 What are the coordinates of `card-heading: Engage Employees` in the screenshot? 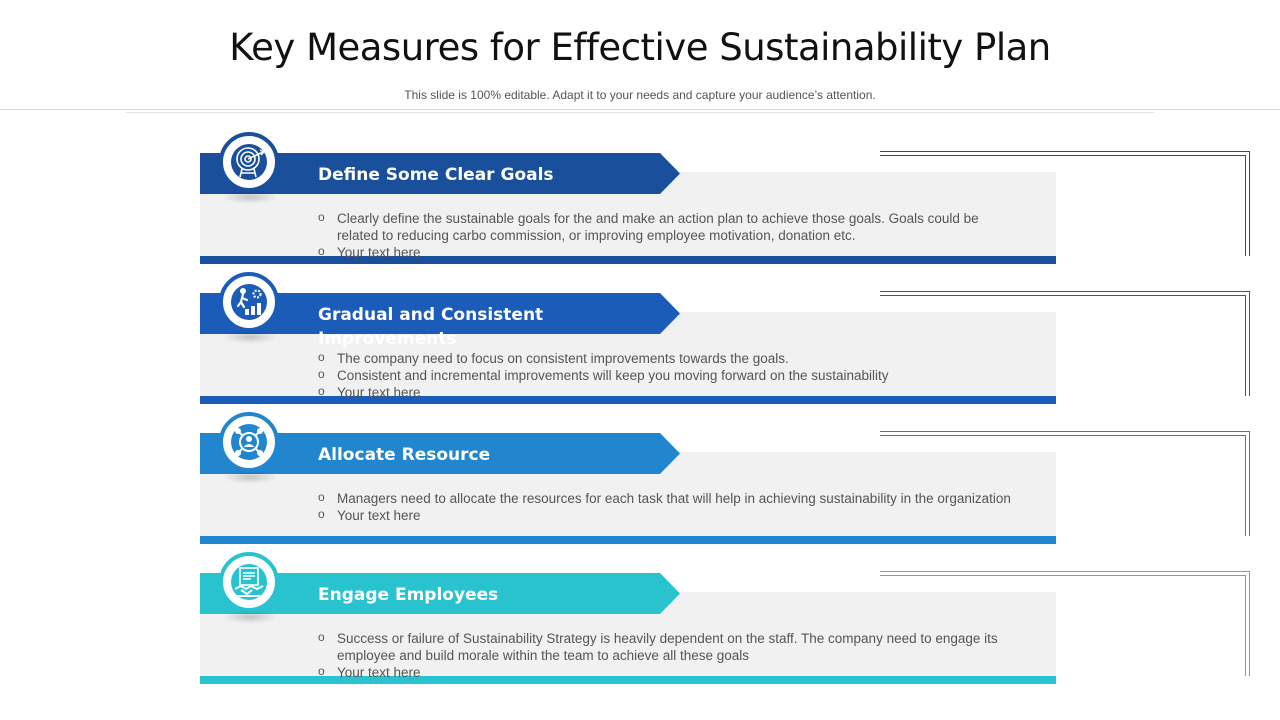 It's located at (408, 595).